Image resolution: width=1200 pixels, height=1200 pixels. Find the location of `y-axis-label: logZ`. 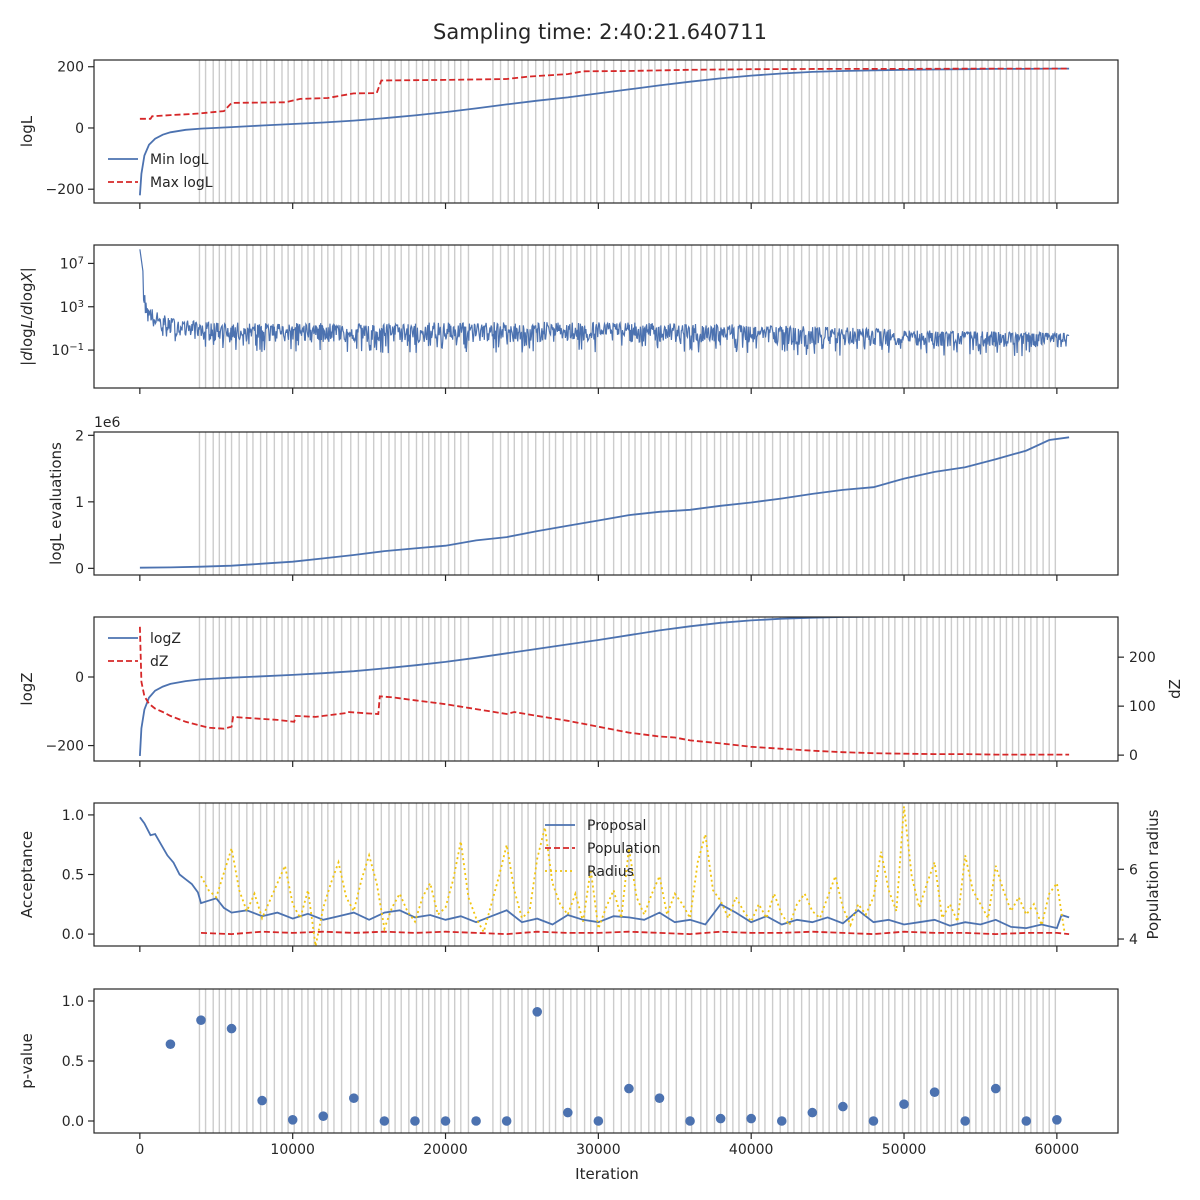

y-axis-label: logZ is located at coordinates (27, 688).